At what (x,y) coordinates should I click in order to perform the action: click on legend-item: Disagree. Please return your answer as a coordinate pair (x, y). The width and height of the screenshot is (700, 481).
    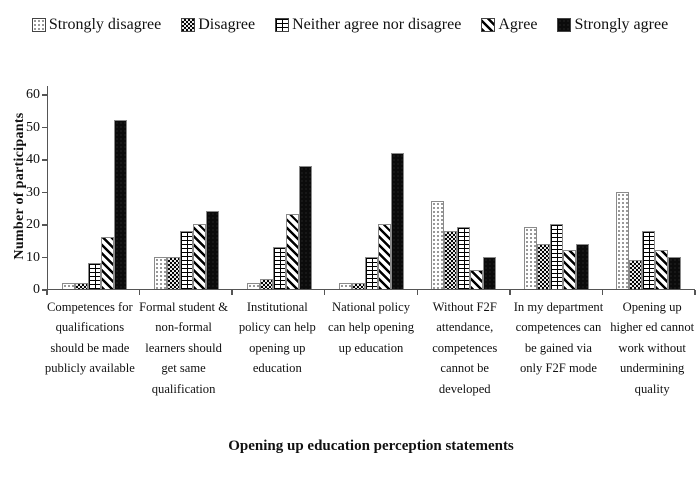
    Looking at the image, I should click on (218, 25).